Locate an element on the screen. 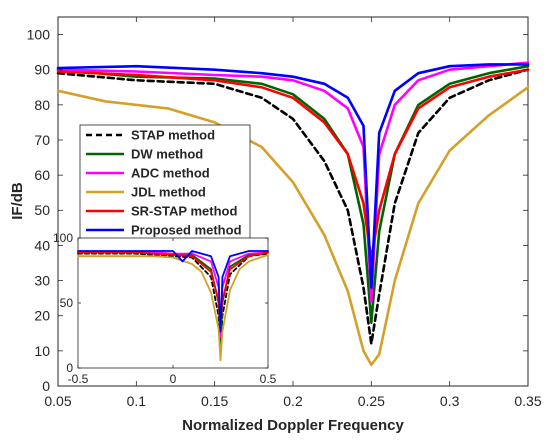 The image size is (550, 440). main-y-tick-label-6: 60 is located at coordinates (42, 175).